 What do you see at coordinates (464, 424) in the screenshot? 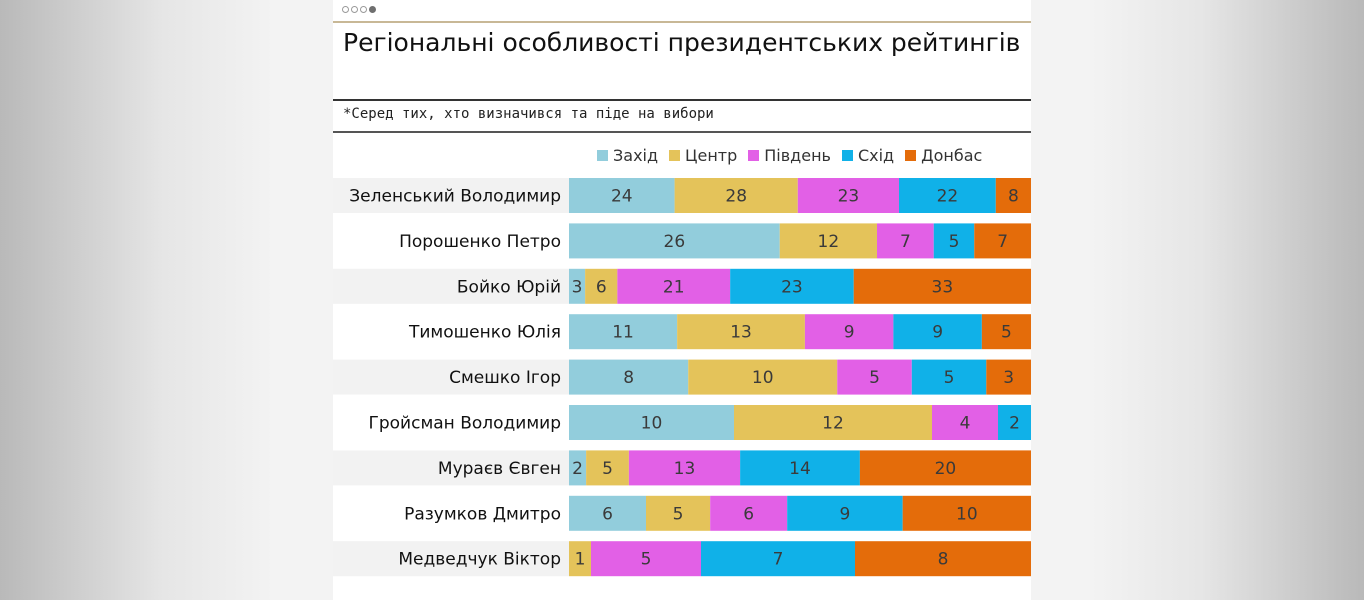
I see `category-label: Гройсман Володимир` at bounding box center [464, 424].